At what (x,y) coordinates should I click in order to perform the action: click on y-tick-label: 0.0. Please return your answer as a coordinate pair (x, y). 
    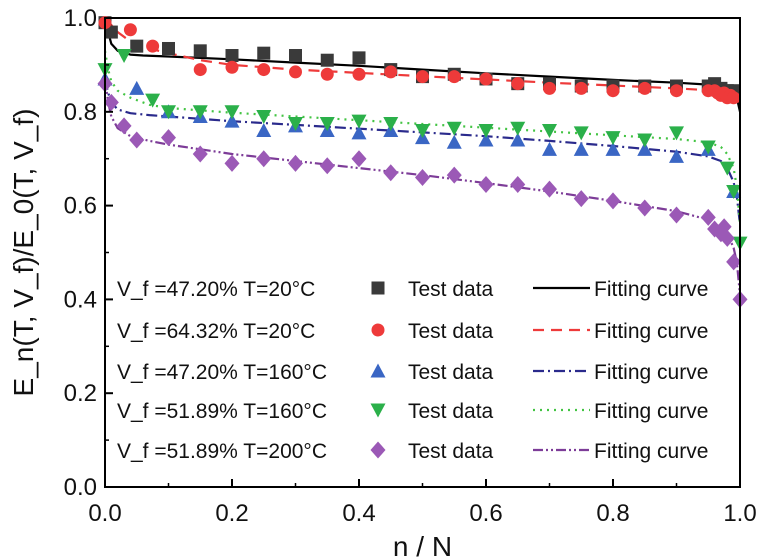
    Looking at the image, I should click on (80, 487).